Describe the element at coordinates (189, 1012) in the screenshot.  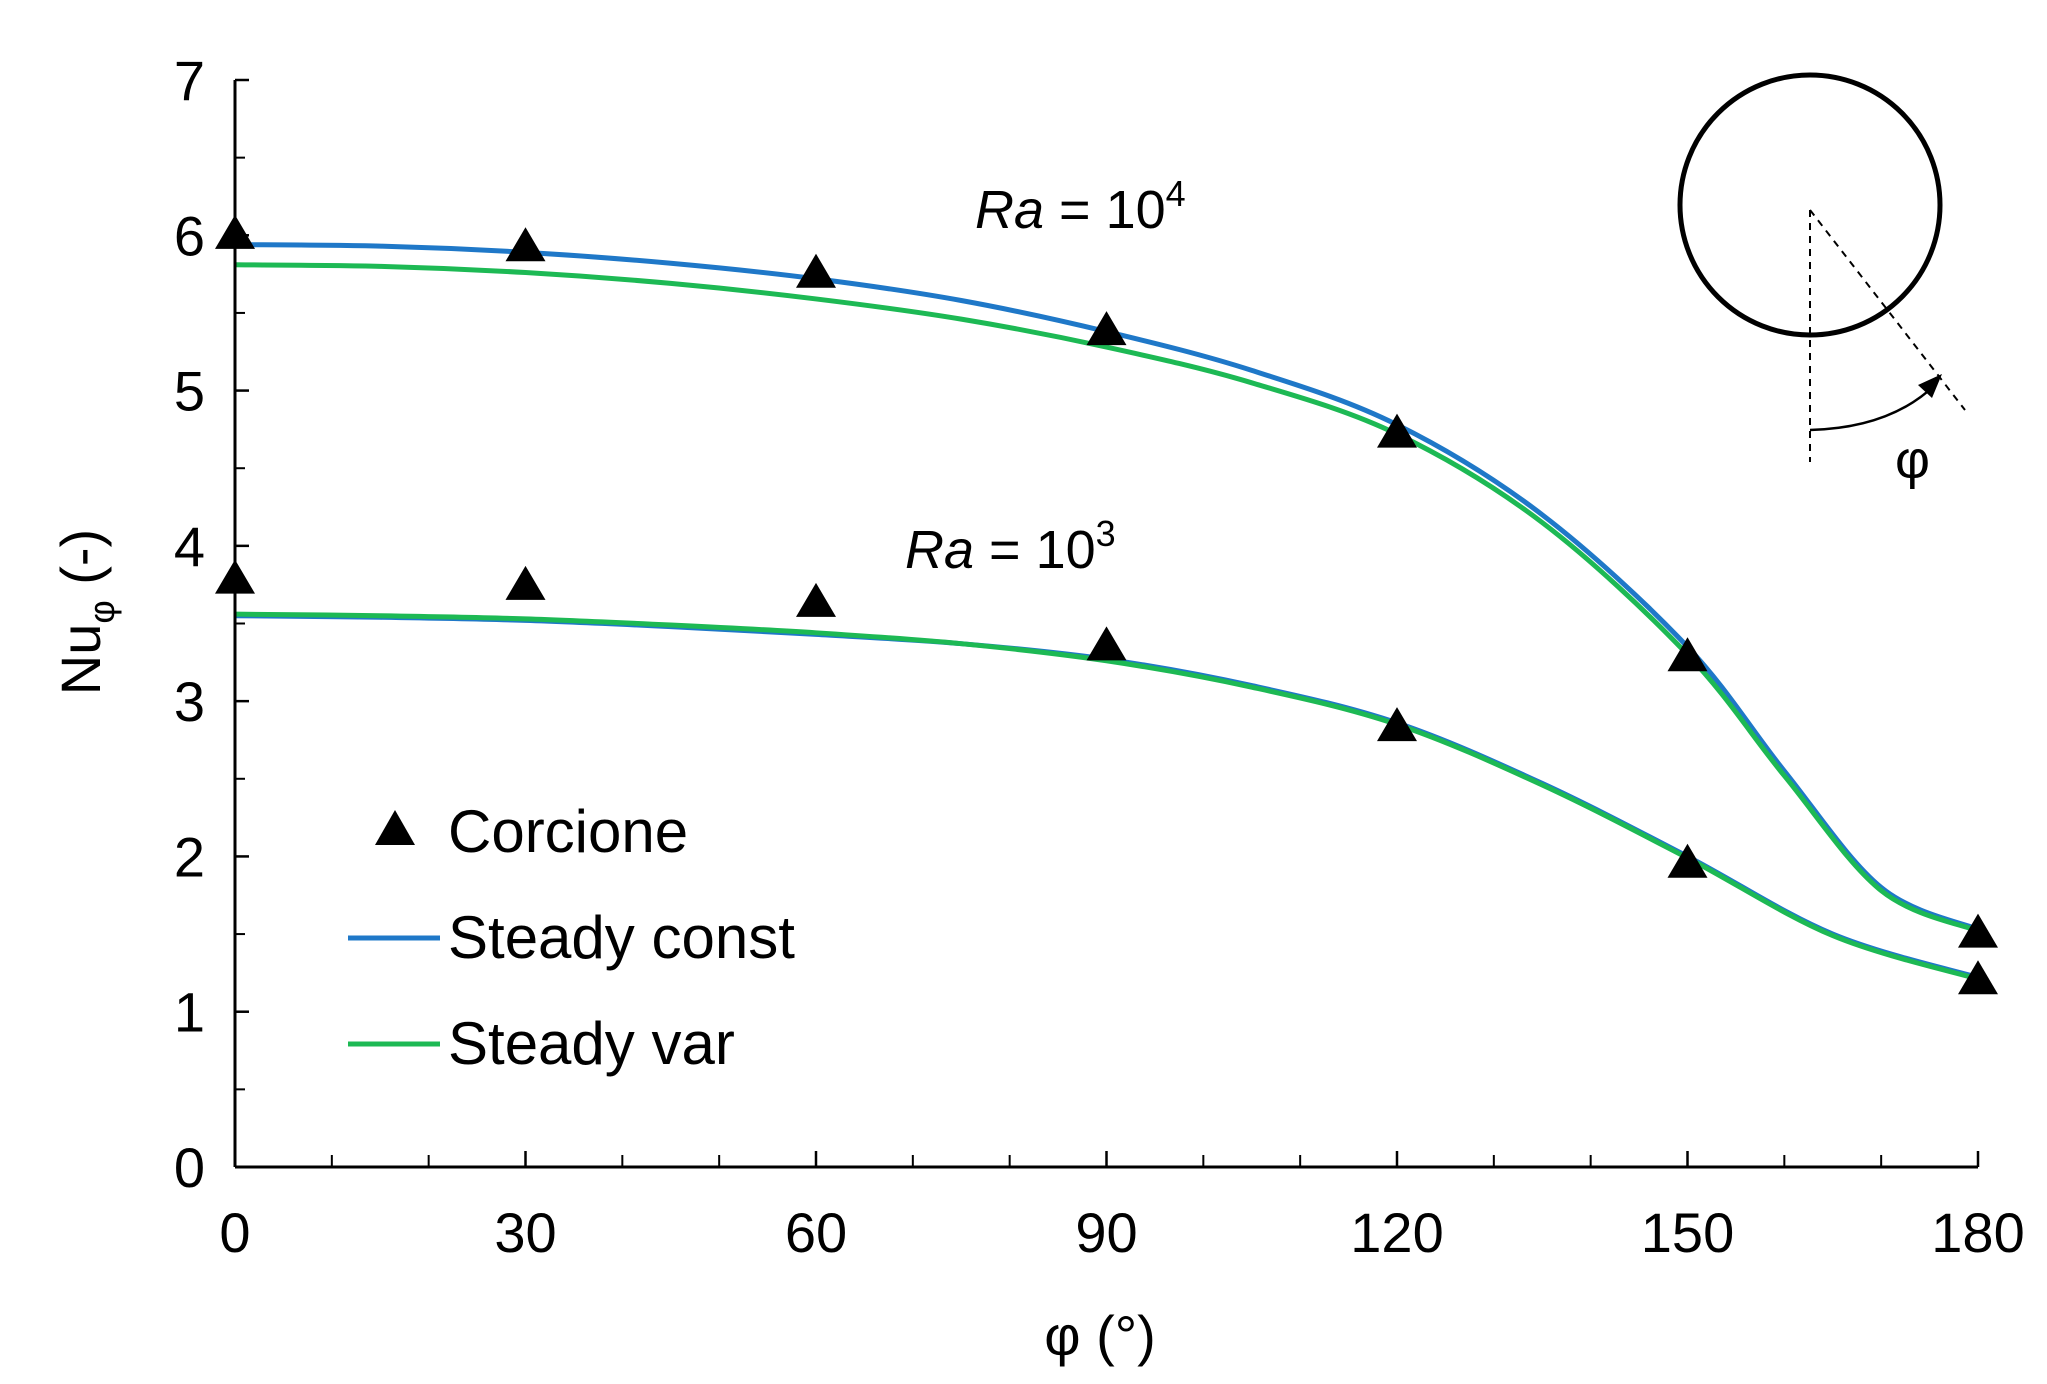
I see `y-tick-label: 1` at that location.